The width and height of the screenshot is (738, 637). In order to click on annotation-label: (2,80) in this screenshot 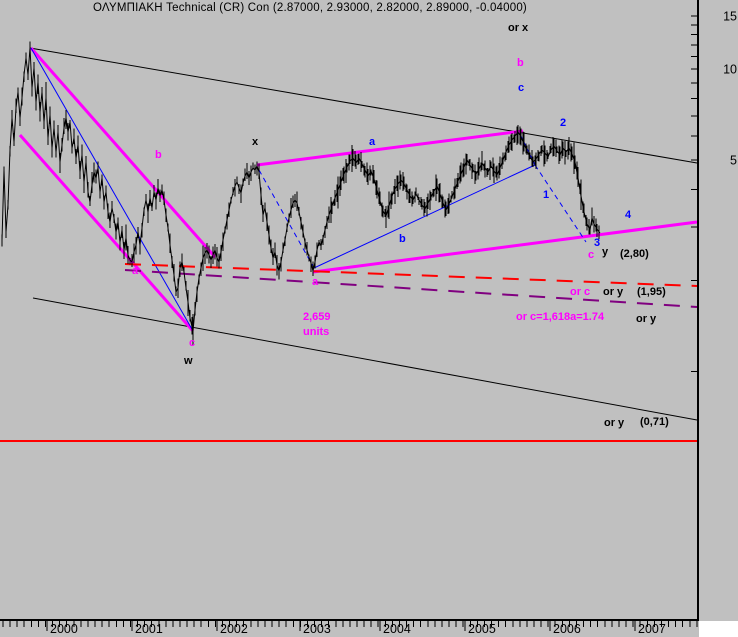, I will do `click(634, 254)`.